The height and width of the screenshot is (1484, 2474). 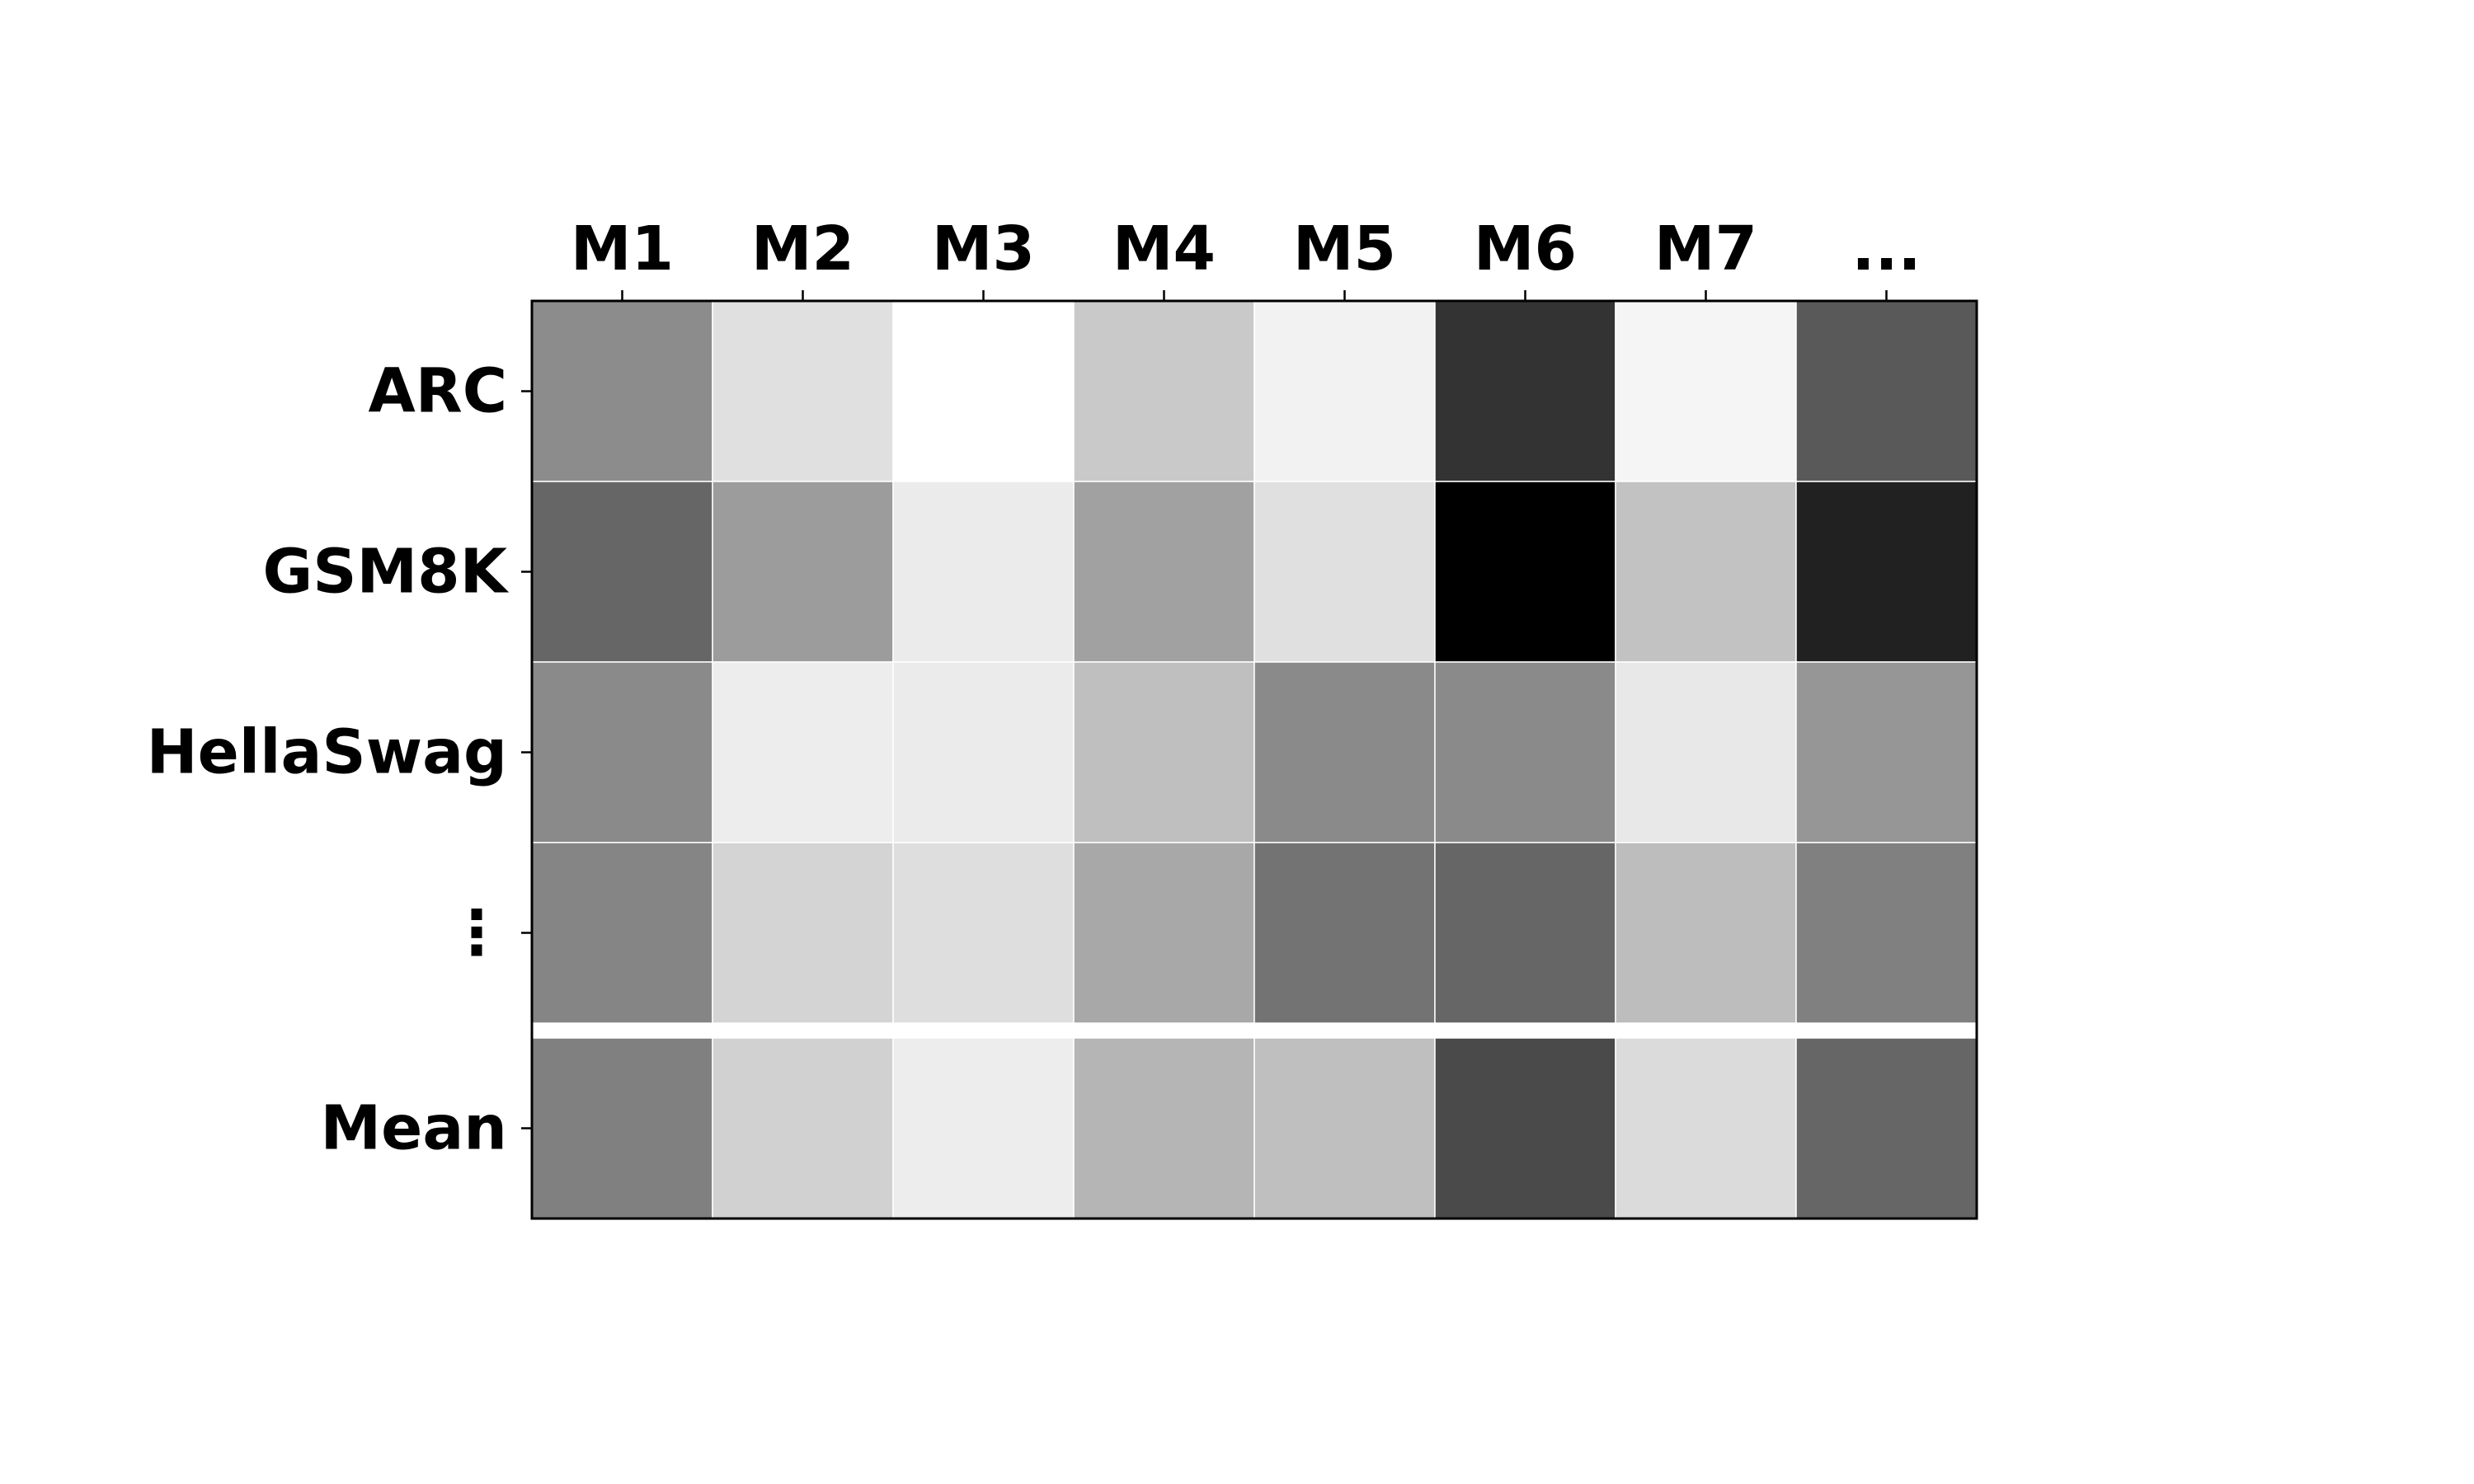 I want to click on heatmap-cell-r4-c7, so click(x=1886, y=1128).